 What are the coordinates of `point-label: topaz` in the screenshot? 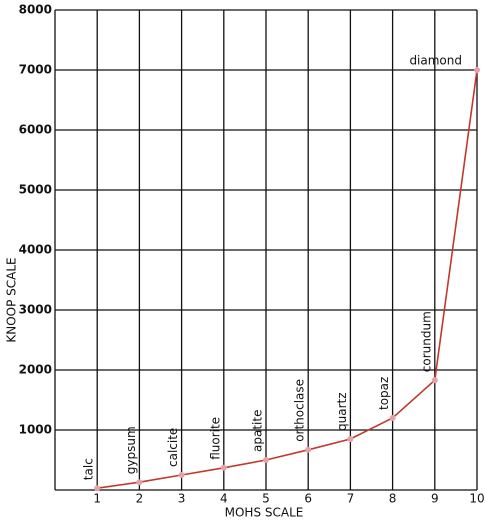 It's located at (384, 393).